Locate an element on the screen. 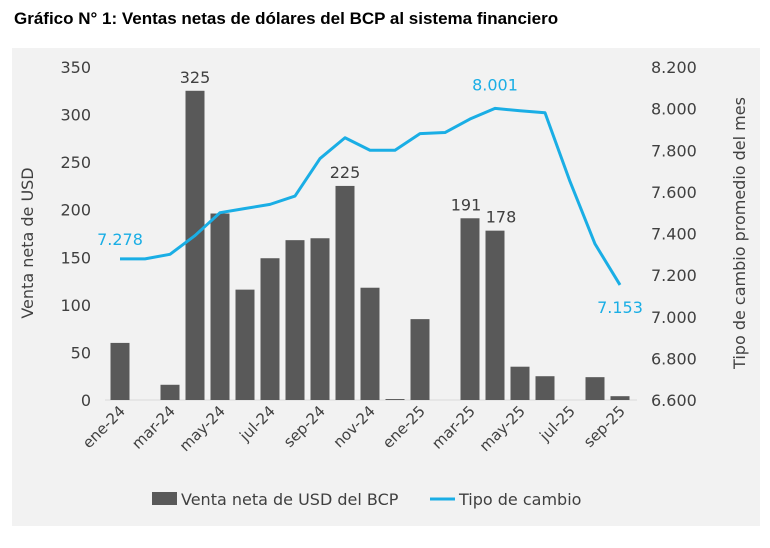 The height and width of the screenshot is (548, 770). y-tick-label: 350 is located at coordinates (75, 67).